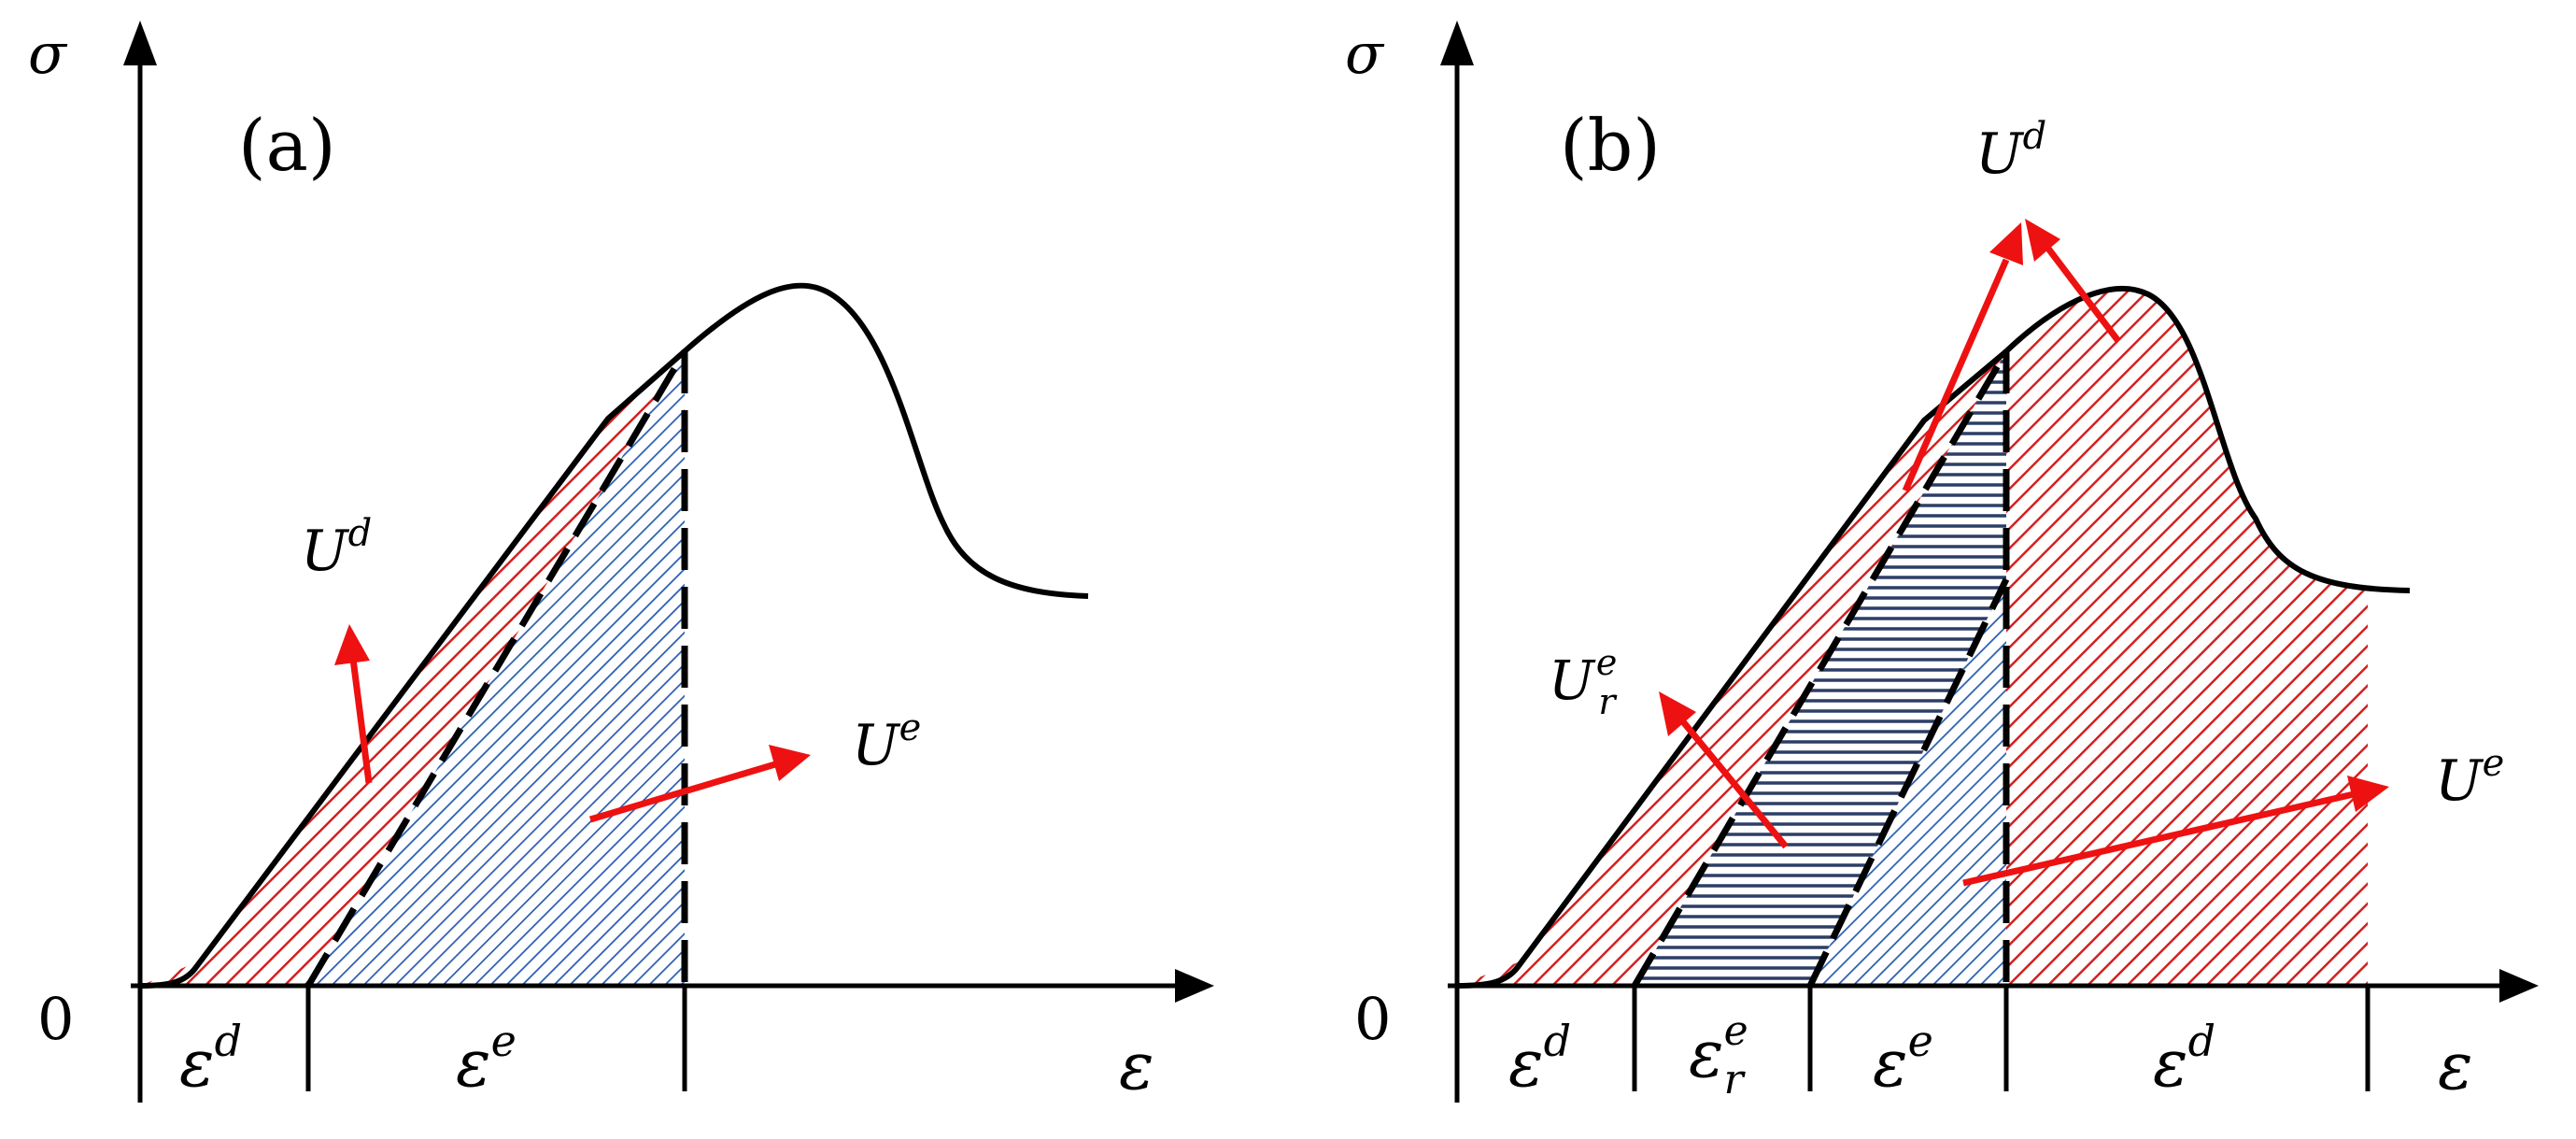 Image resolution: width=2576 pixels, height=1139 pixels. What do you see at coordinates (2187, 638) in the screenshot?
I see `dissipated-energy-area-b-right` at bounding box center [2187, 638].